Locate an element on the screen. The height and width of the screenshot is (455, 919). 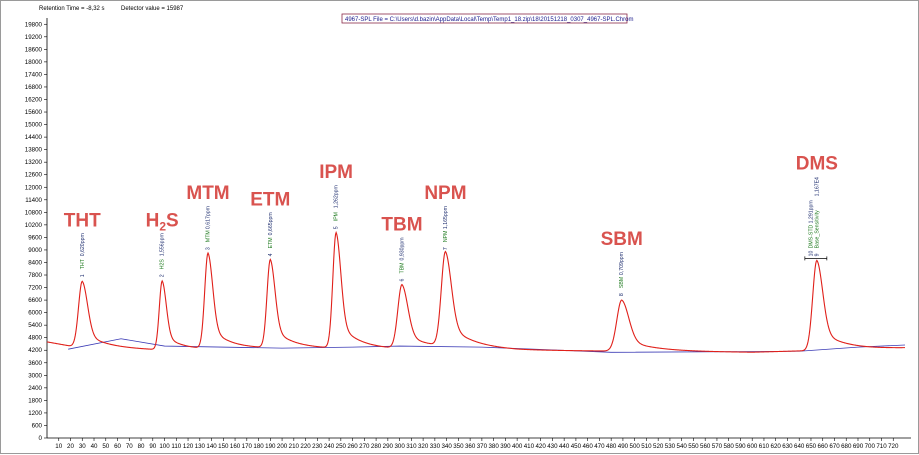
x-tick-label: 240 is located at coordinates (329, 446).